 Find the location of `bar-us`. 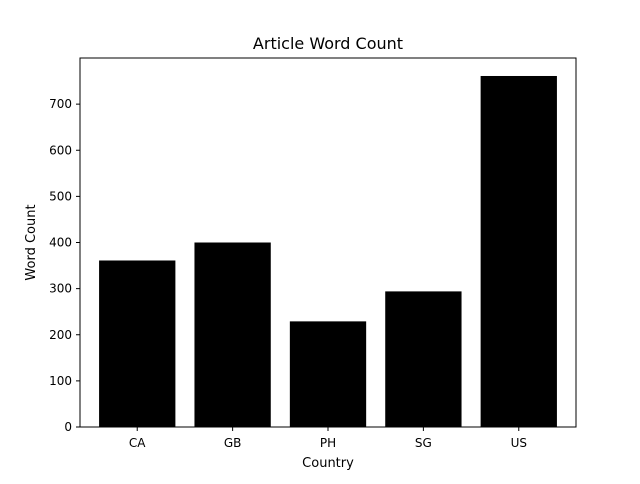

bar-us is located at coordinates (518, 251).